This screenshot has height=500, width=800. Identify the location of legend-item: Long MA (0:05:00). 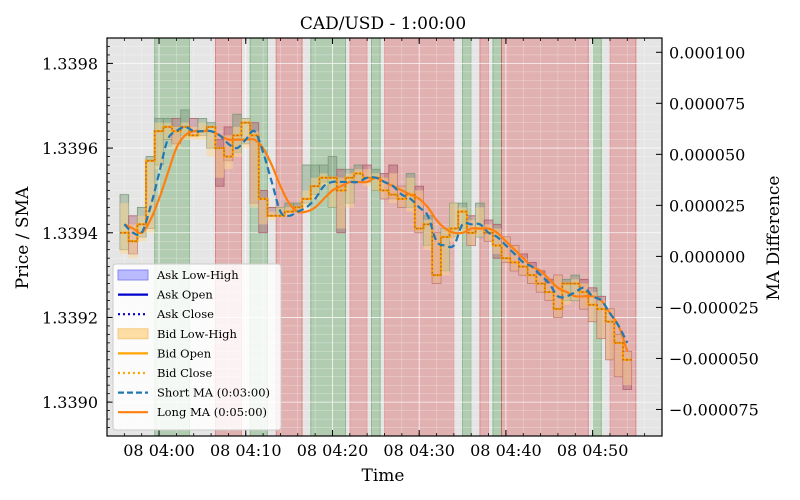
(192, 412).